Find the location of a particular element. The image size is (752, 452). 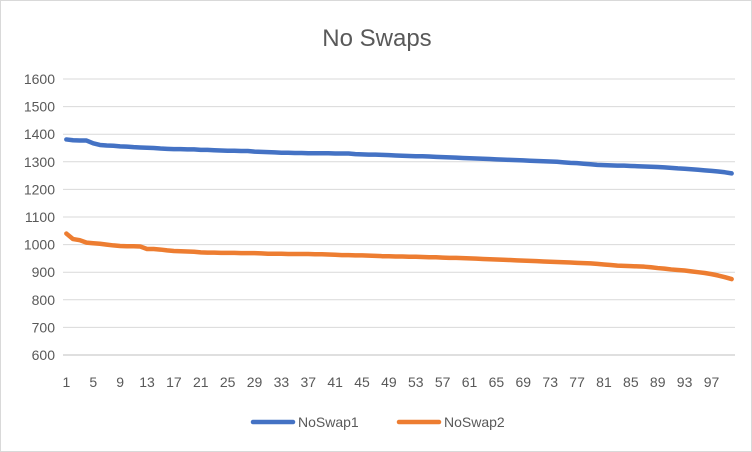

x-tick-label: 65 is located at coordinates (497, 382).